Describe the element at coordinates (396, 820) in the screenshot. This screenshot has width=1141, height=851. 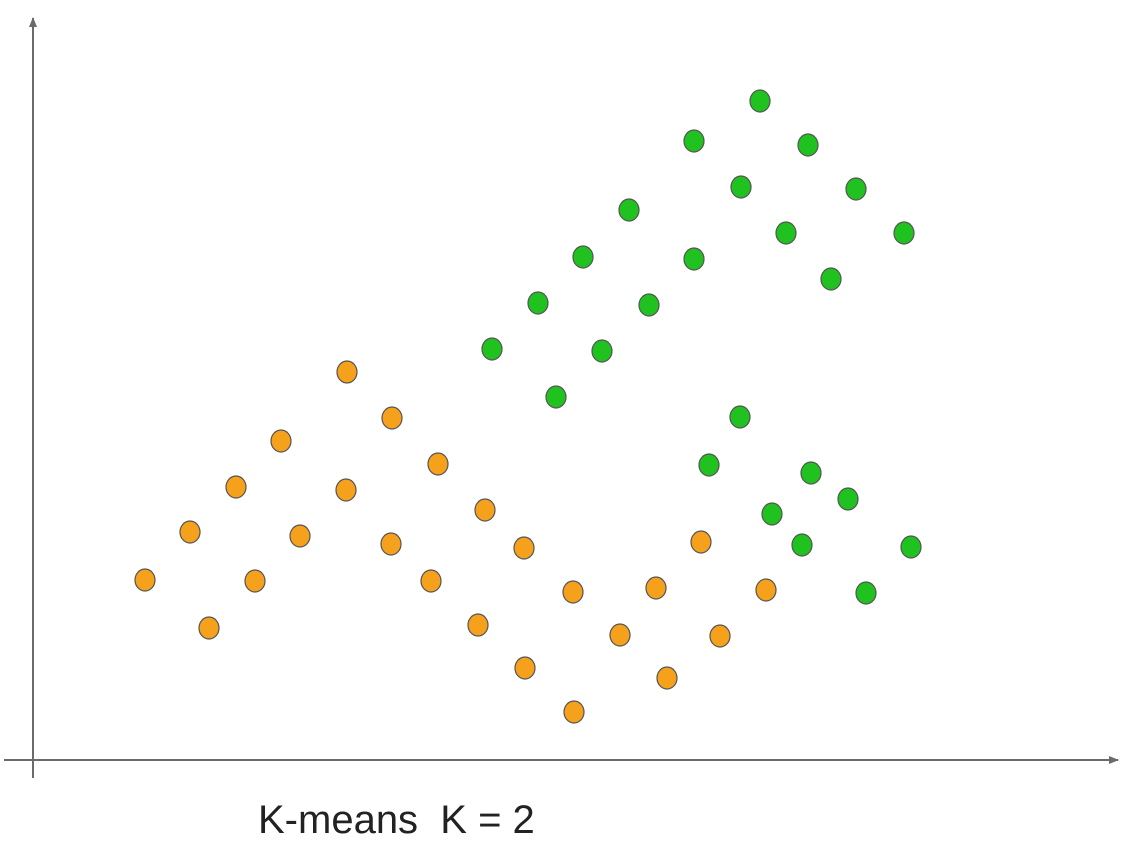
I see `chart-caption: K-means K = 2` at that location.